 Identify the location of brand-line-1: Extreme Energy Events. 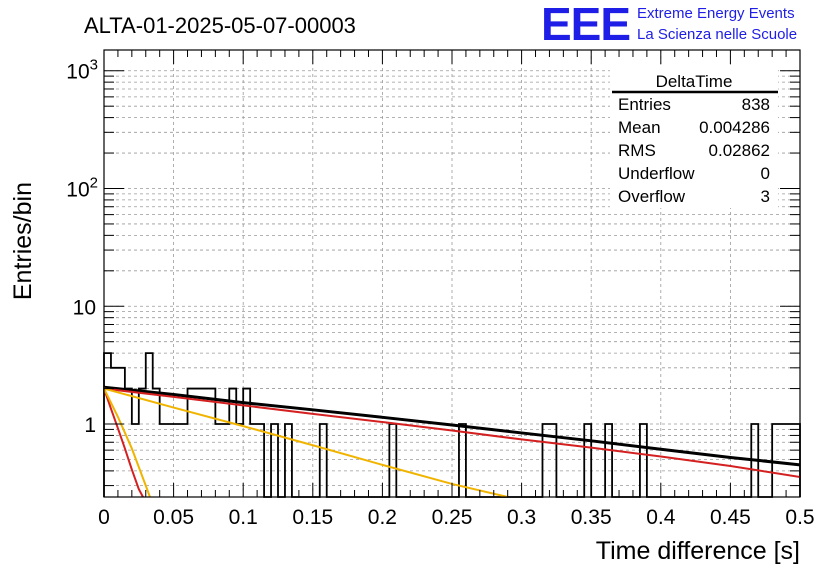
(716, 13).